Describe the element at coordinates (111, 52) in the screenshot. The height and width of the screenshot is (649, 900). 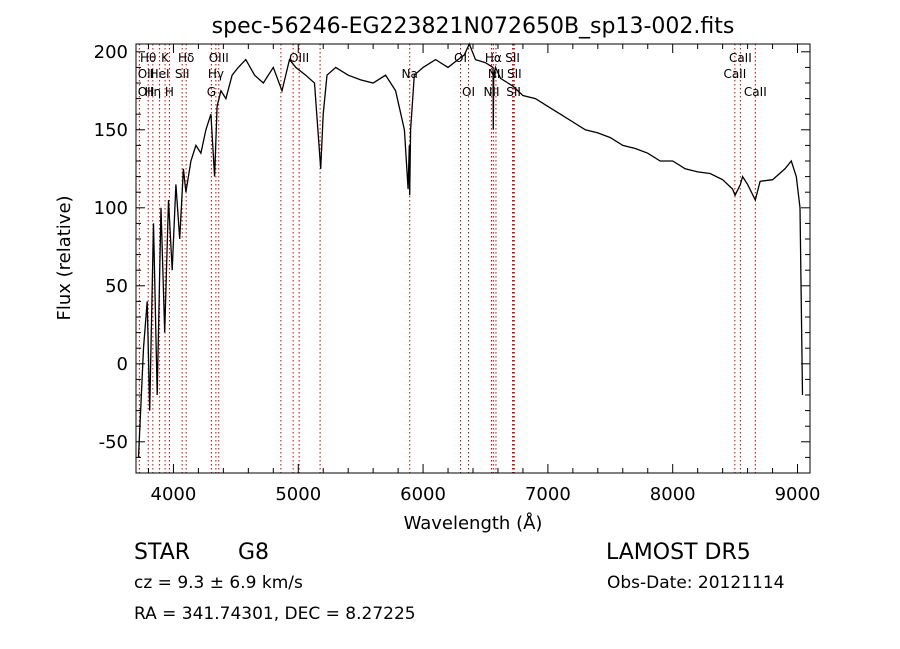
I see `y-tick-label: 200` at that location.